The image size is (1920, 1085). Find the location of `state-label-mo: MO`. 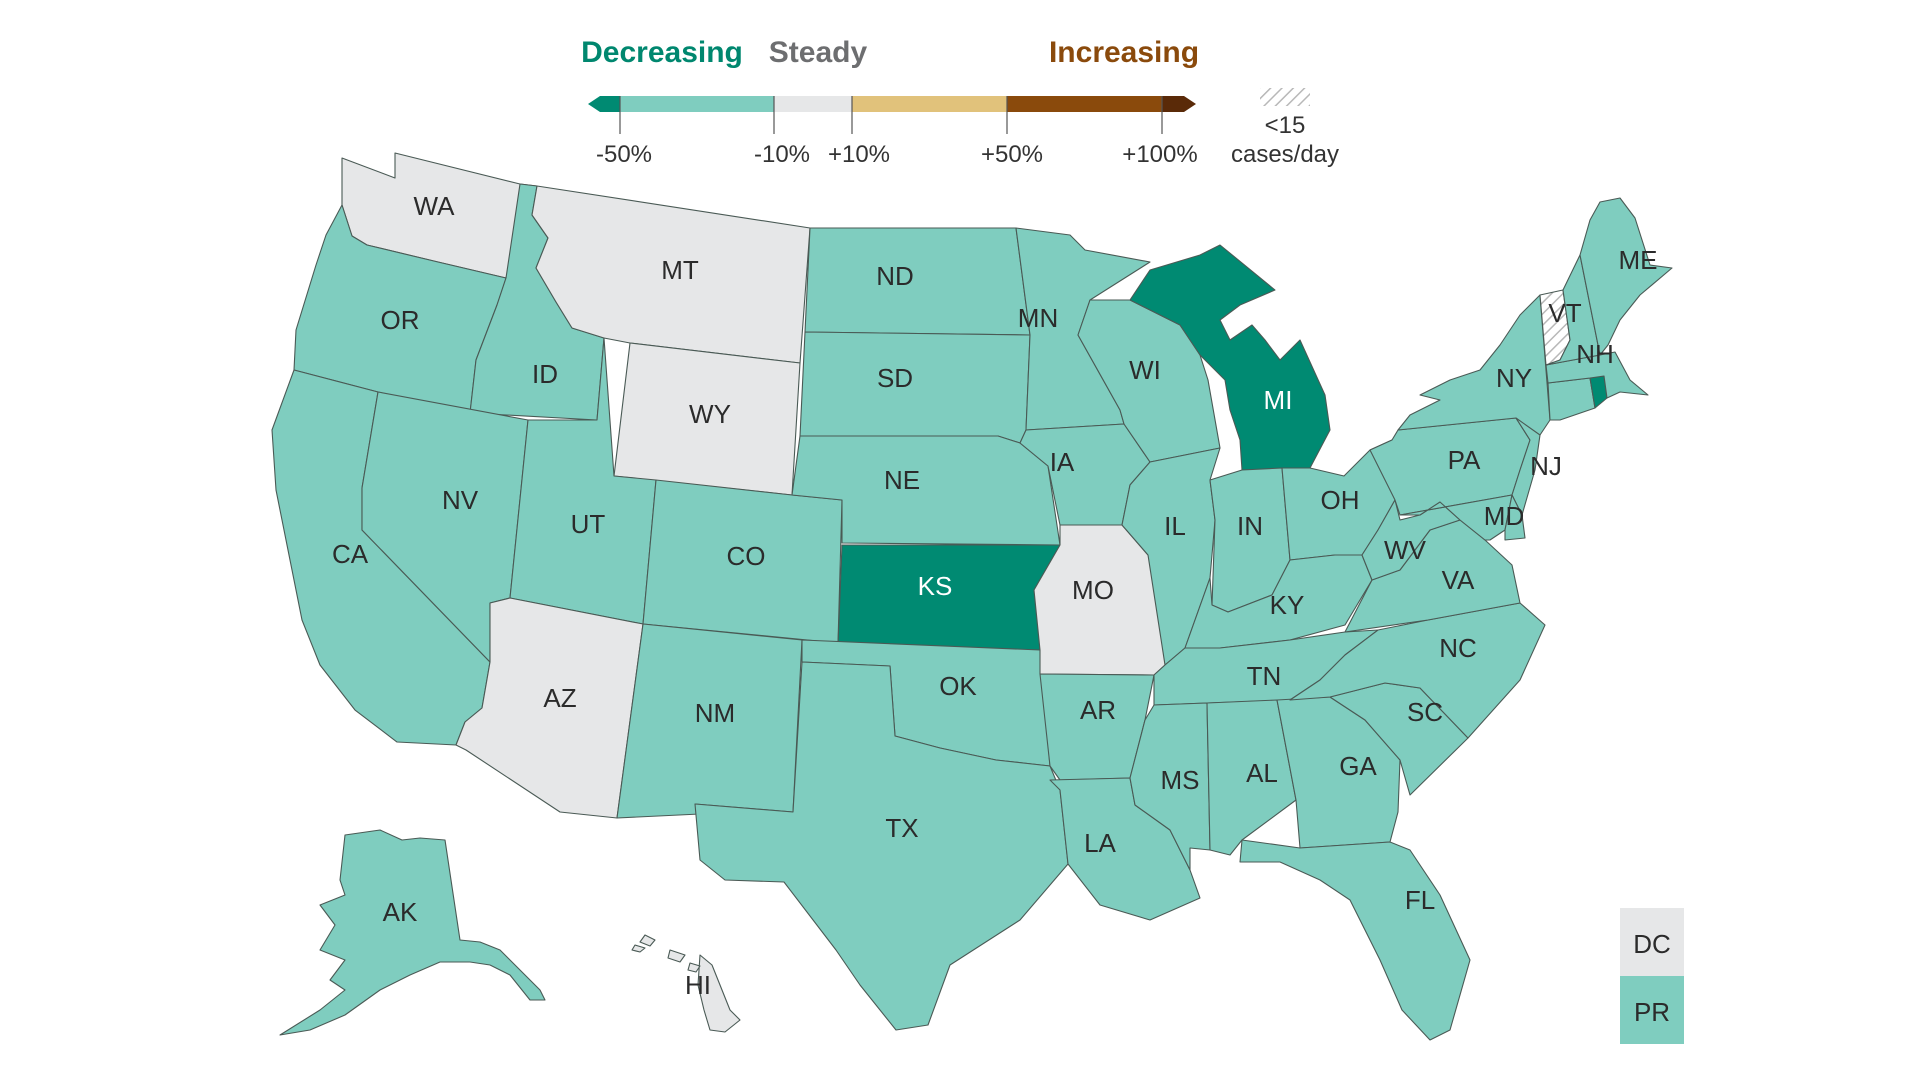

state-label-mo: MO is located at coordinates (1093, 590).